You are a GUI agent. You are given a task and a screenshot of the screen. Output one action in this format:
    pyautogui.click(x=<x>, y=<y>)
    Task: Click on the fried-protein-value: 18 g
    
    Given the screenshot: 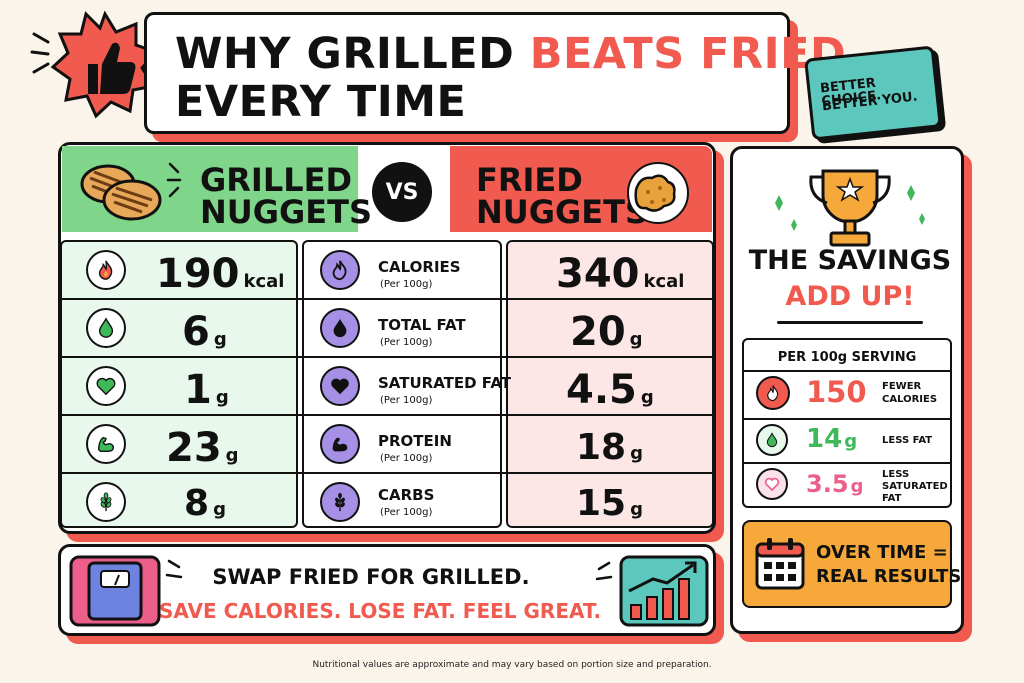 What is the action you would take?
    pyautogui.click(x=609, y=447)
    